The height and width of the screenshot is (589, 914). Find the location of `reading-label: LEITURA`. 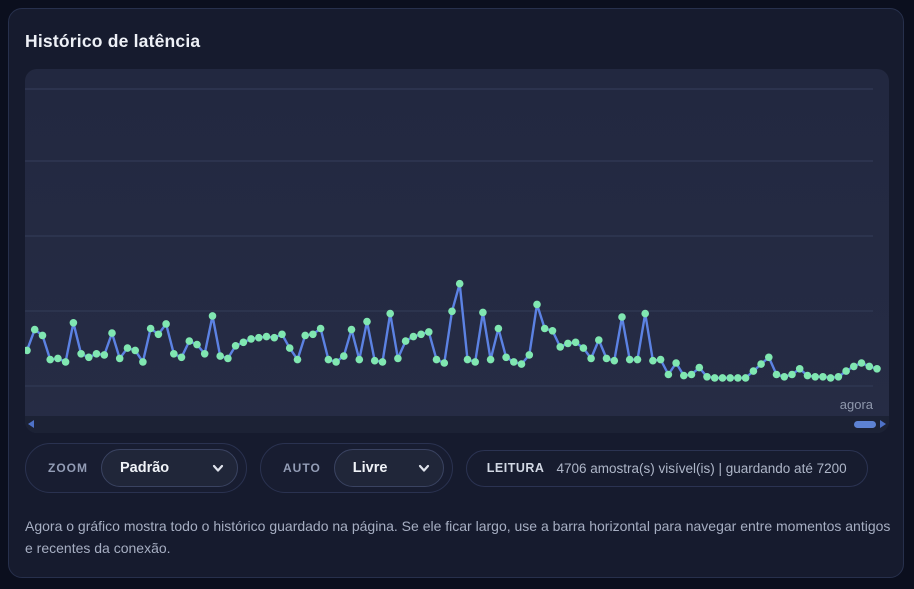

reading-label: LEITURA is located at coordinates (515, 468).